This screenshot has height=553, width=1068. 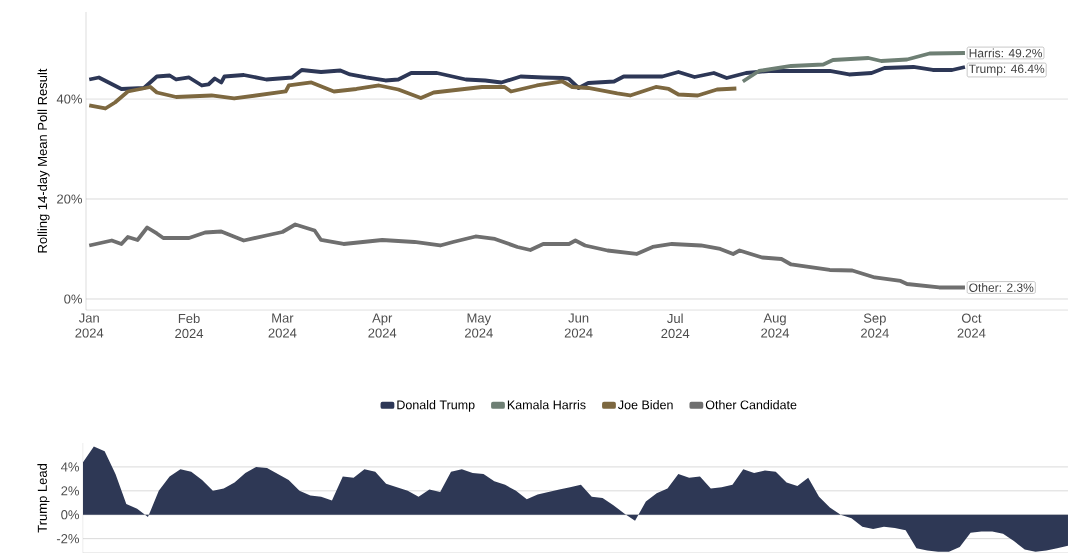 I want to click on x-tick-label: Aug 2024, so click(x=775, y=325).